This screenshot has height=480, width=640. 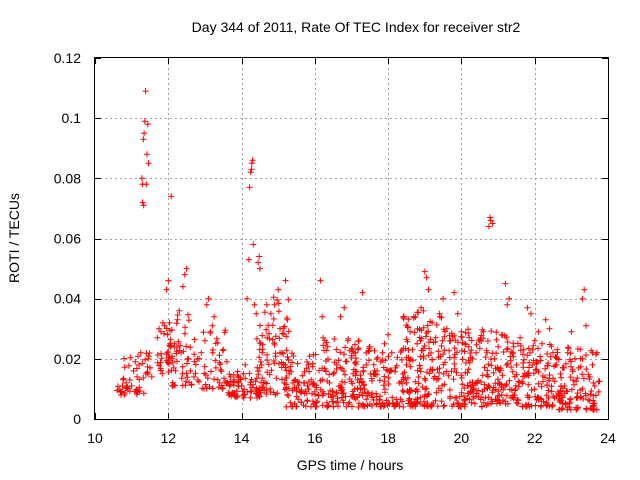 What do you see at coordinates (72, 118) in the screenshot?
I see `y-tick-label: 0.1` at bounding box center [72, 118].